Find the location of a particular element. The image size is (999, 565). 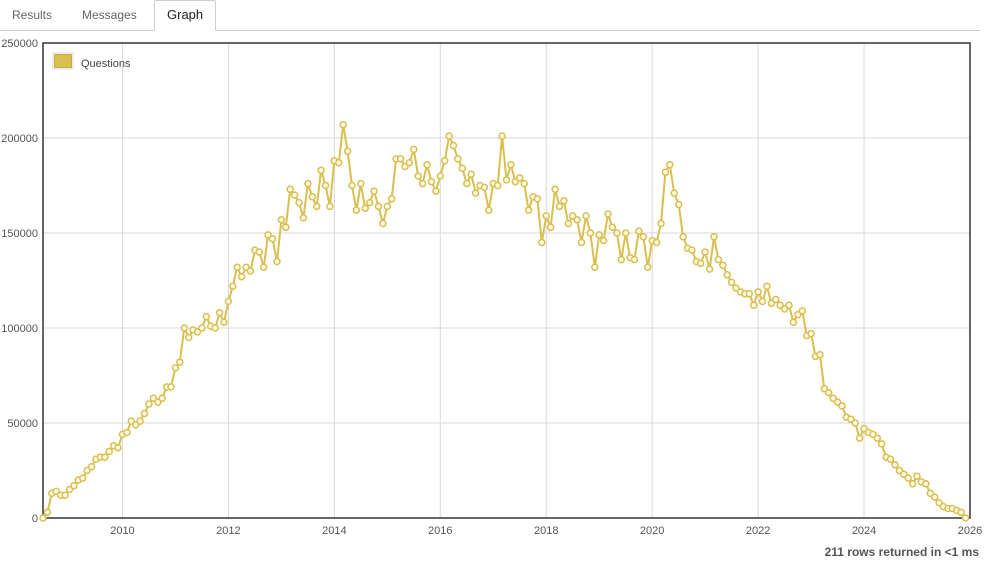

tab-messages: Messages is located at coordinates (109, 15).